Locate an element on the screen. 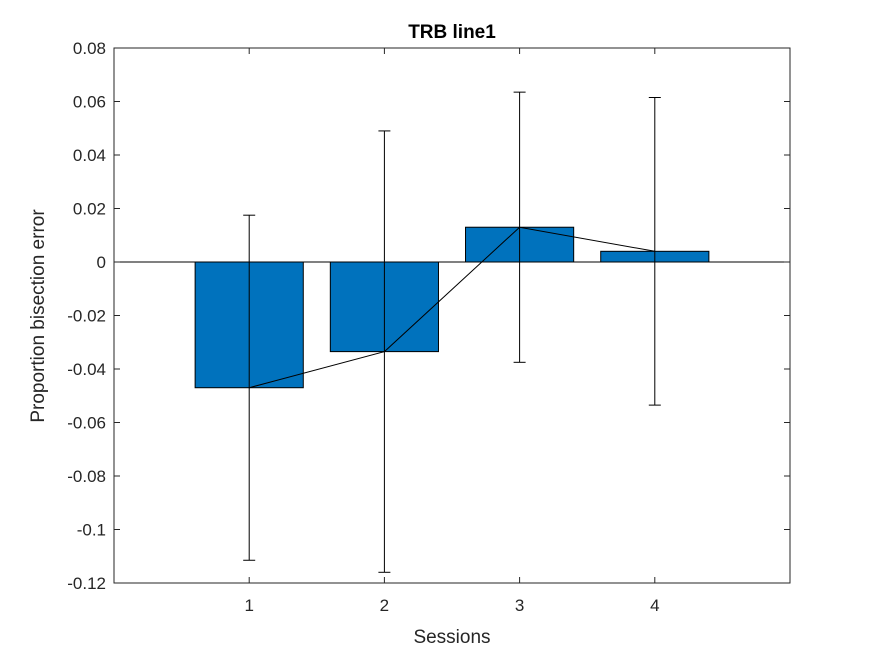 Image resolution: width=875 pixels, height=656 pixels. y-tick-label: 0.08 is located at coordinates (89, 48).